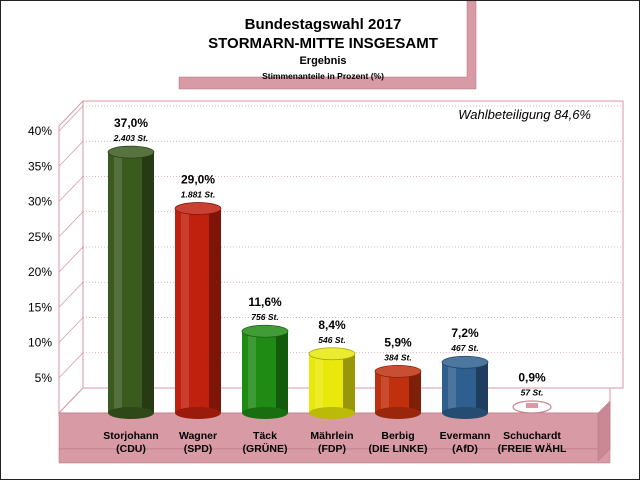  Describe the element at coordinates (198, 436) in the screenshot. I see `x-category-name: Wagner` at that location.